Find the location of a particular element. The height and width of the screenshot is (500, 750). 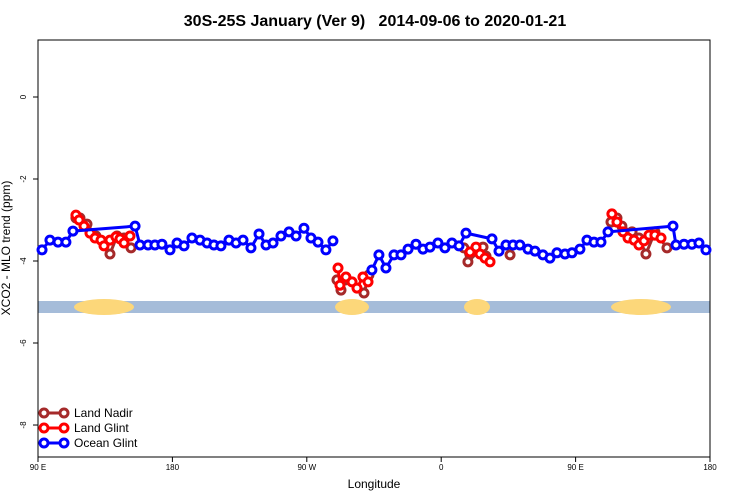

y-tick-label: -2 is located at coordinates (23, 179).